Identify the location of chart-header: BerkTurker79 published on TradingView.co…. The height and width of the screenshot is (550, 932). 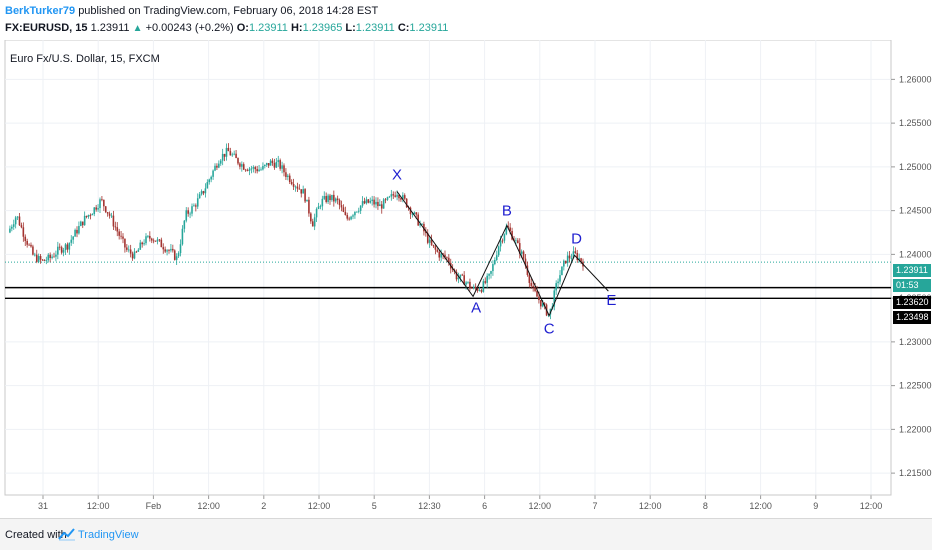
(466, 20).